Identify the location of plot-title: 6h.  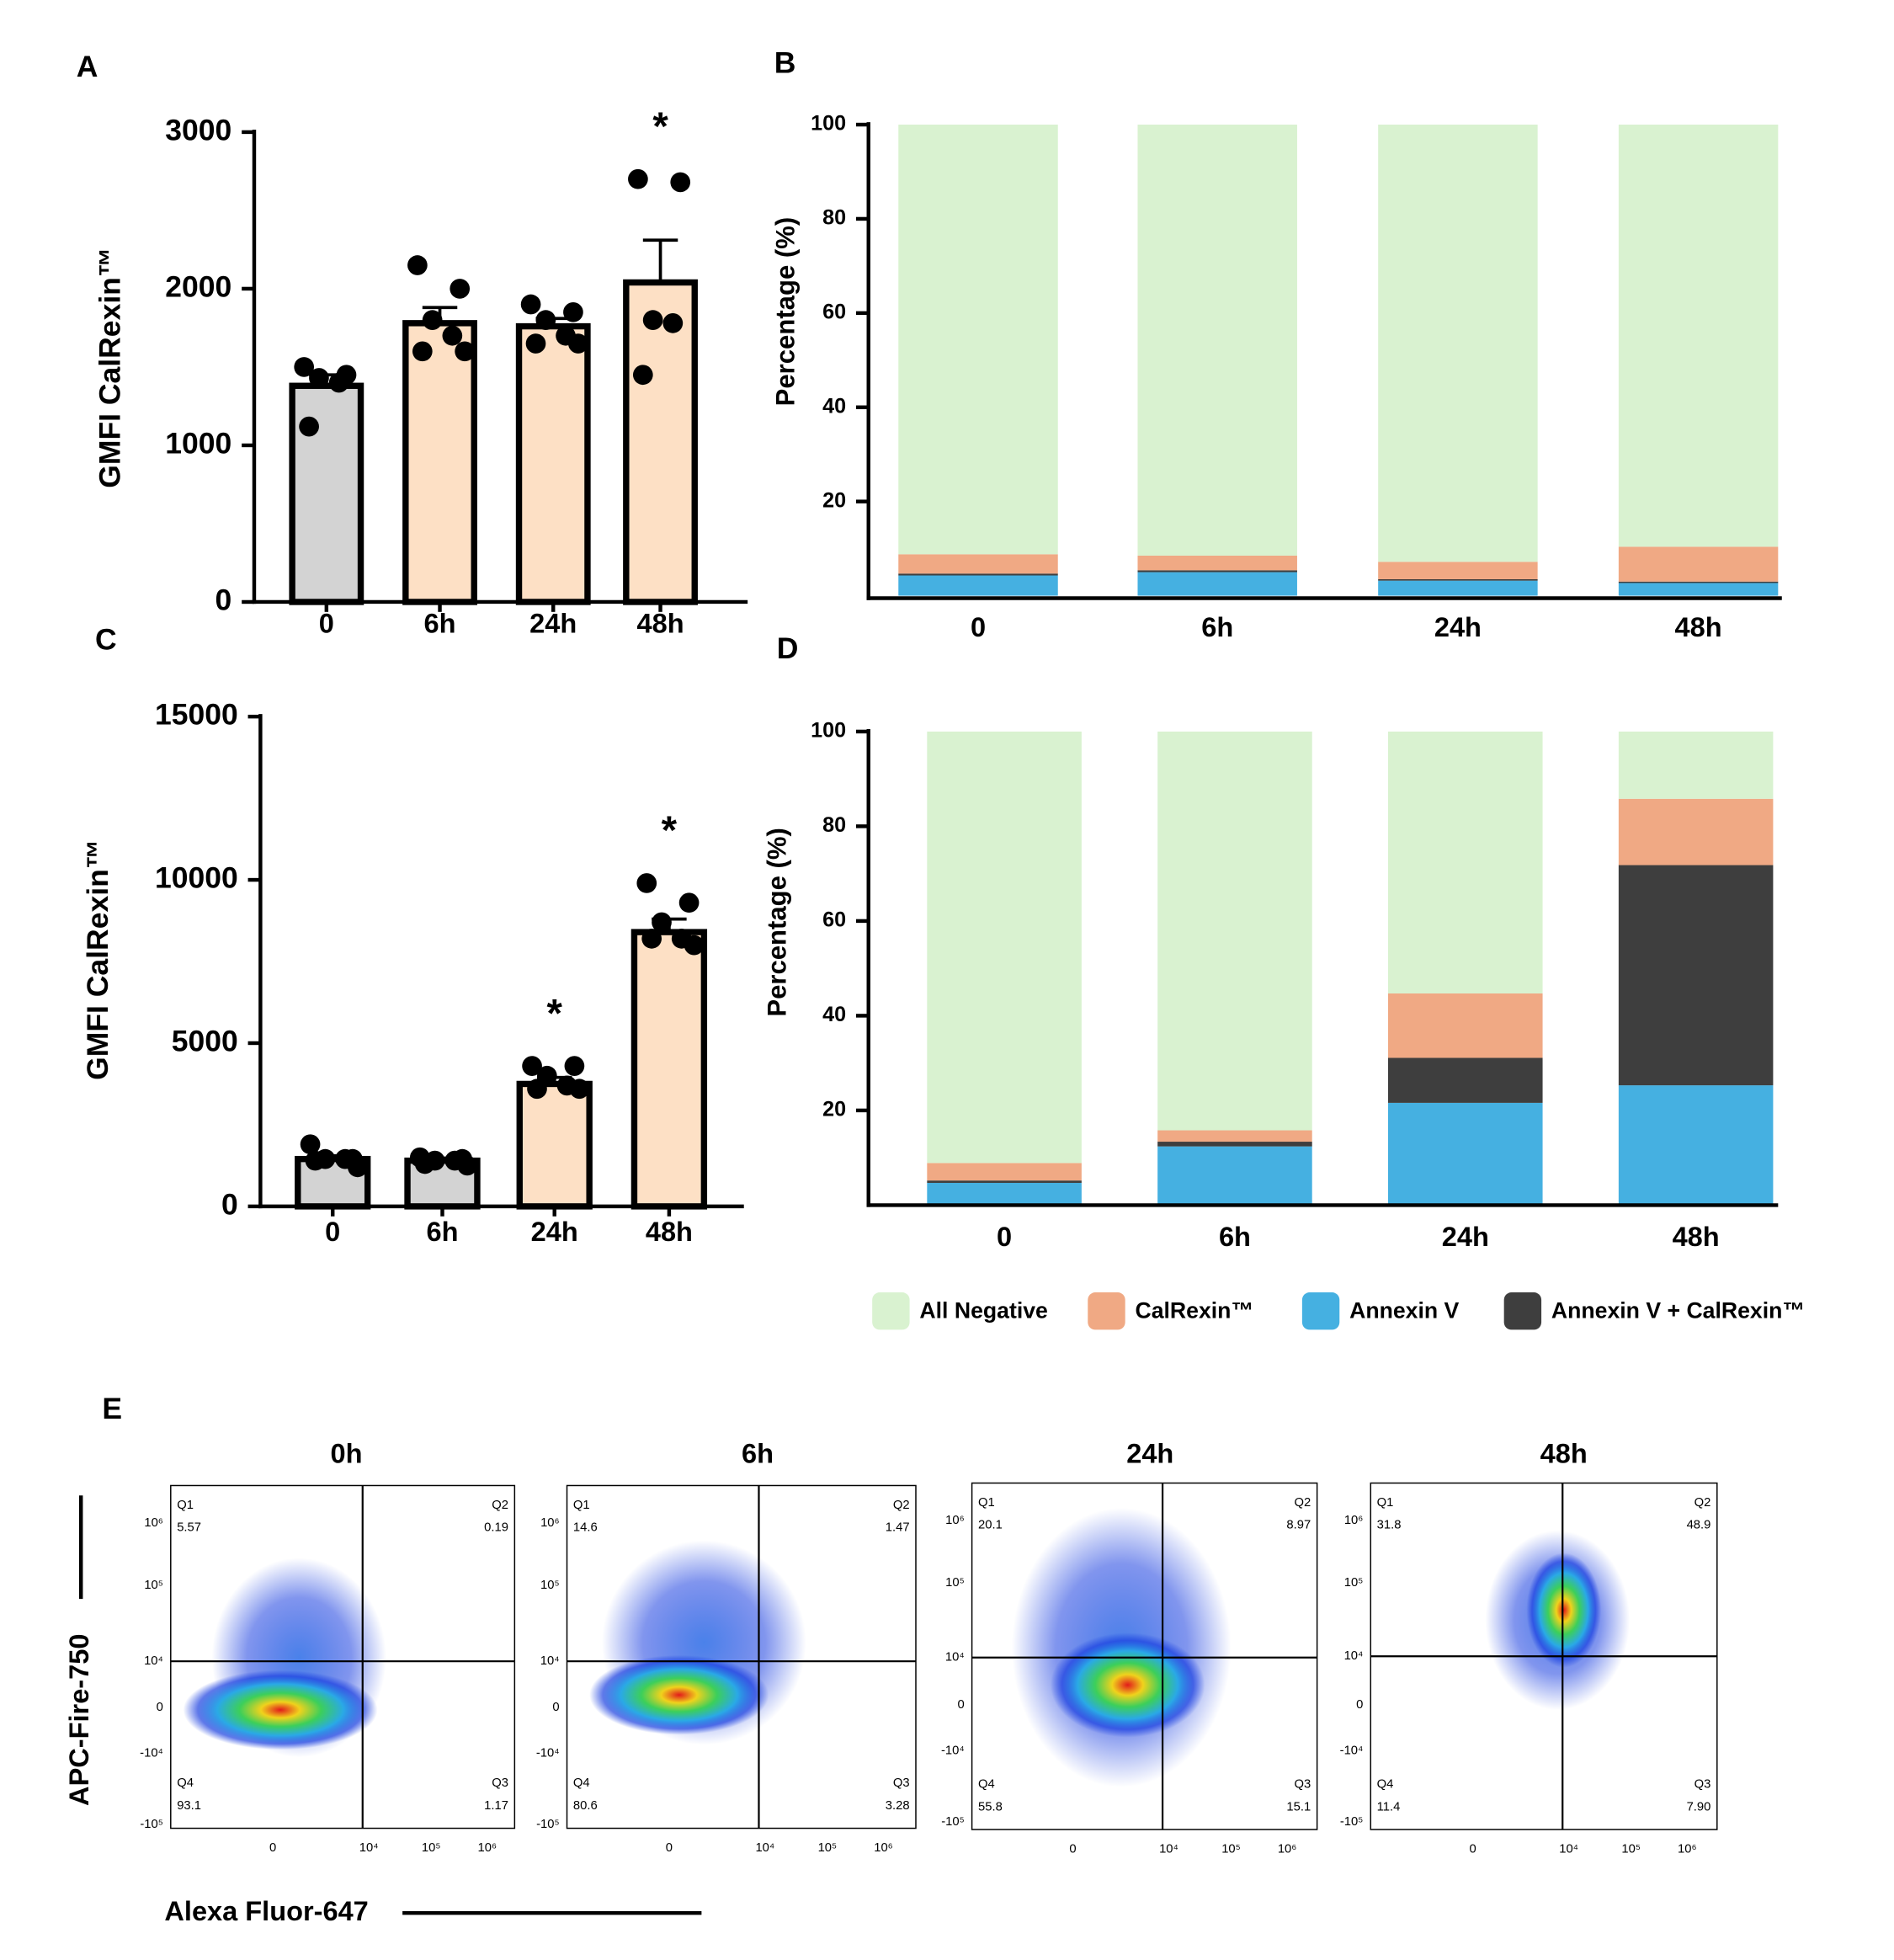
(758, 1454).